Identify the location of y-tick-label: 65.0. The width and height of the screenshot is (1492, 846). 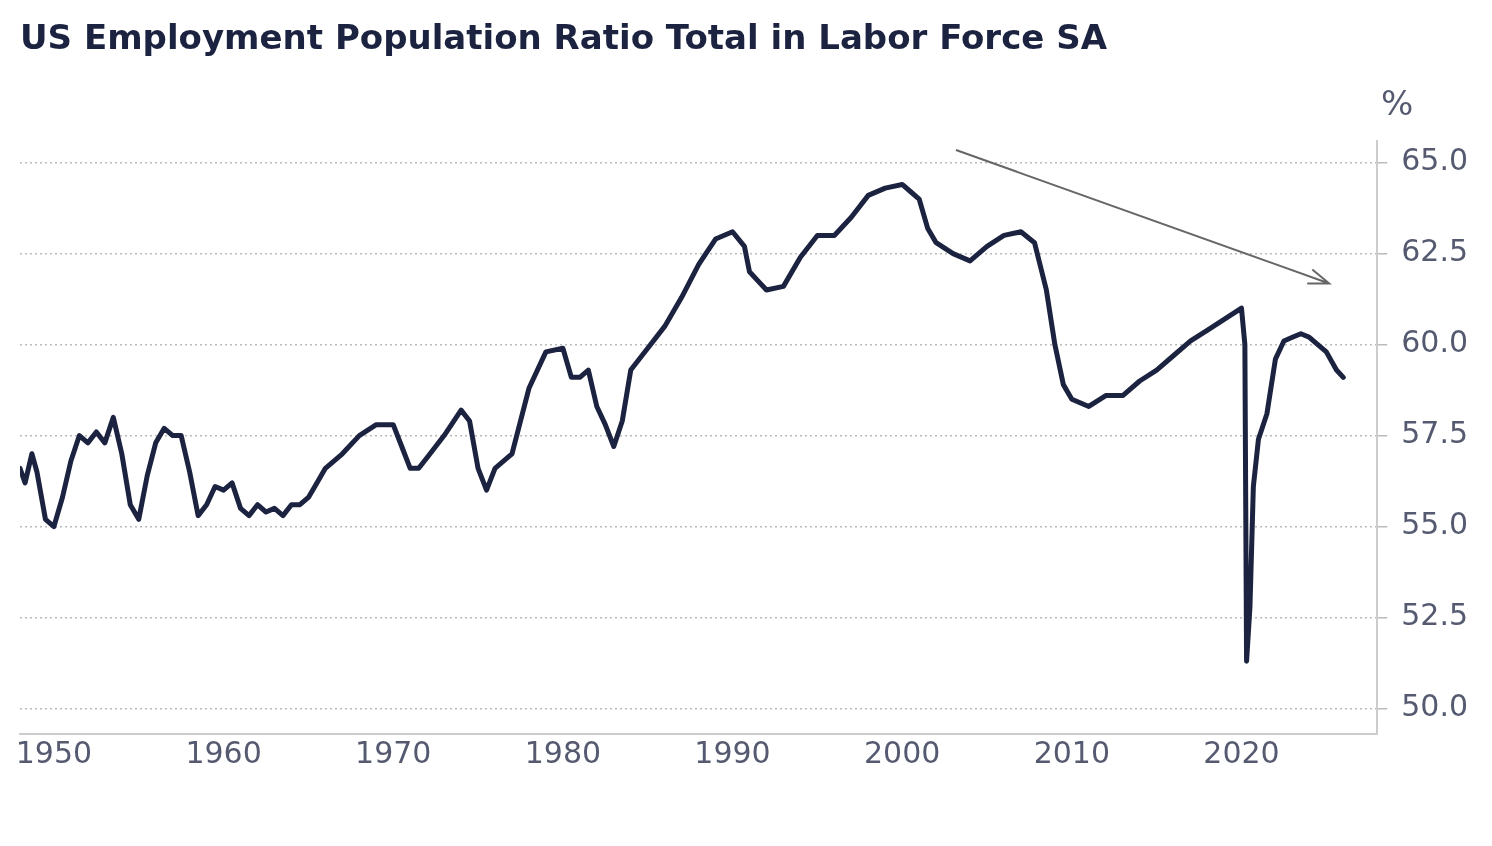
(1434, 160).